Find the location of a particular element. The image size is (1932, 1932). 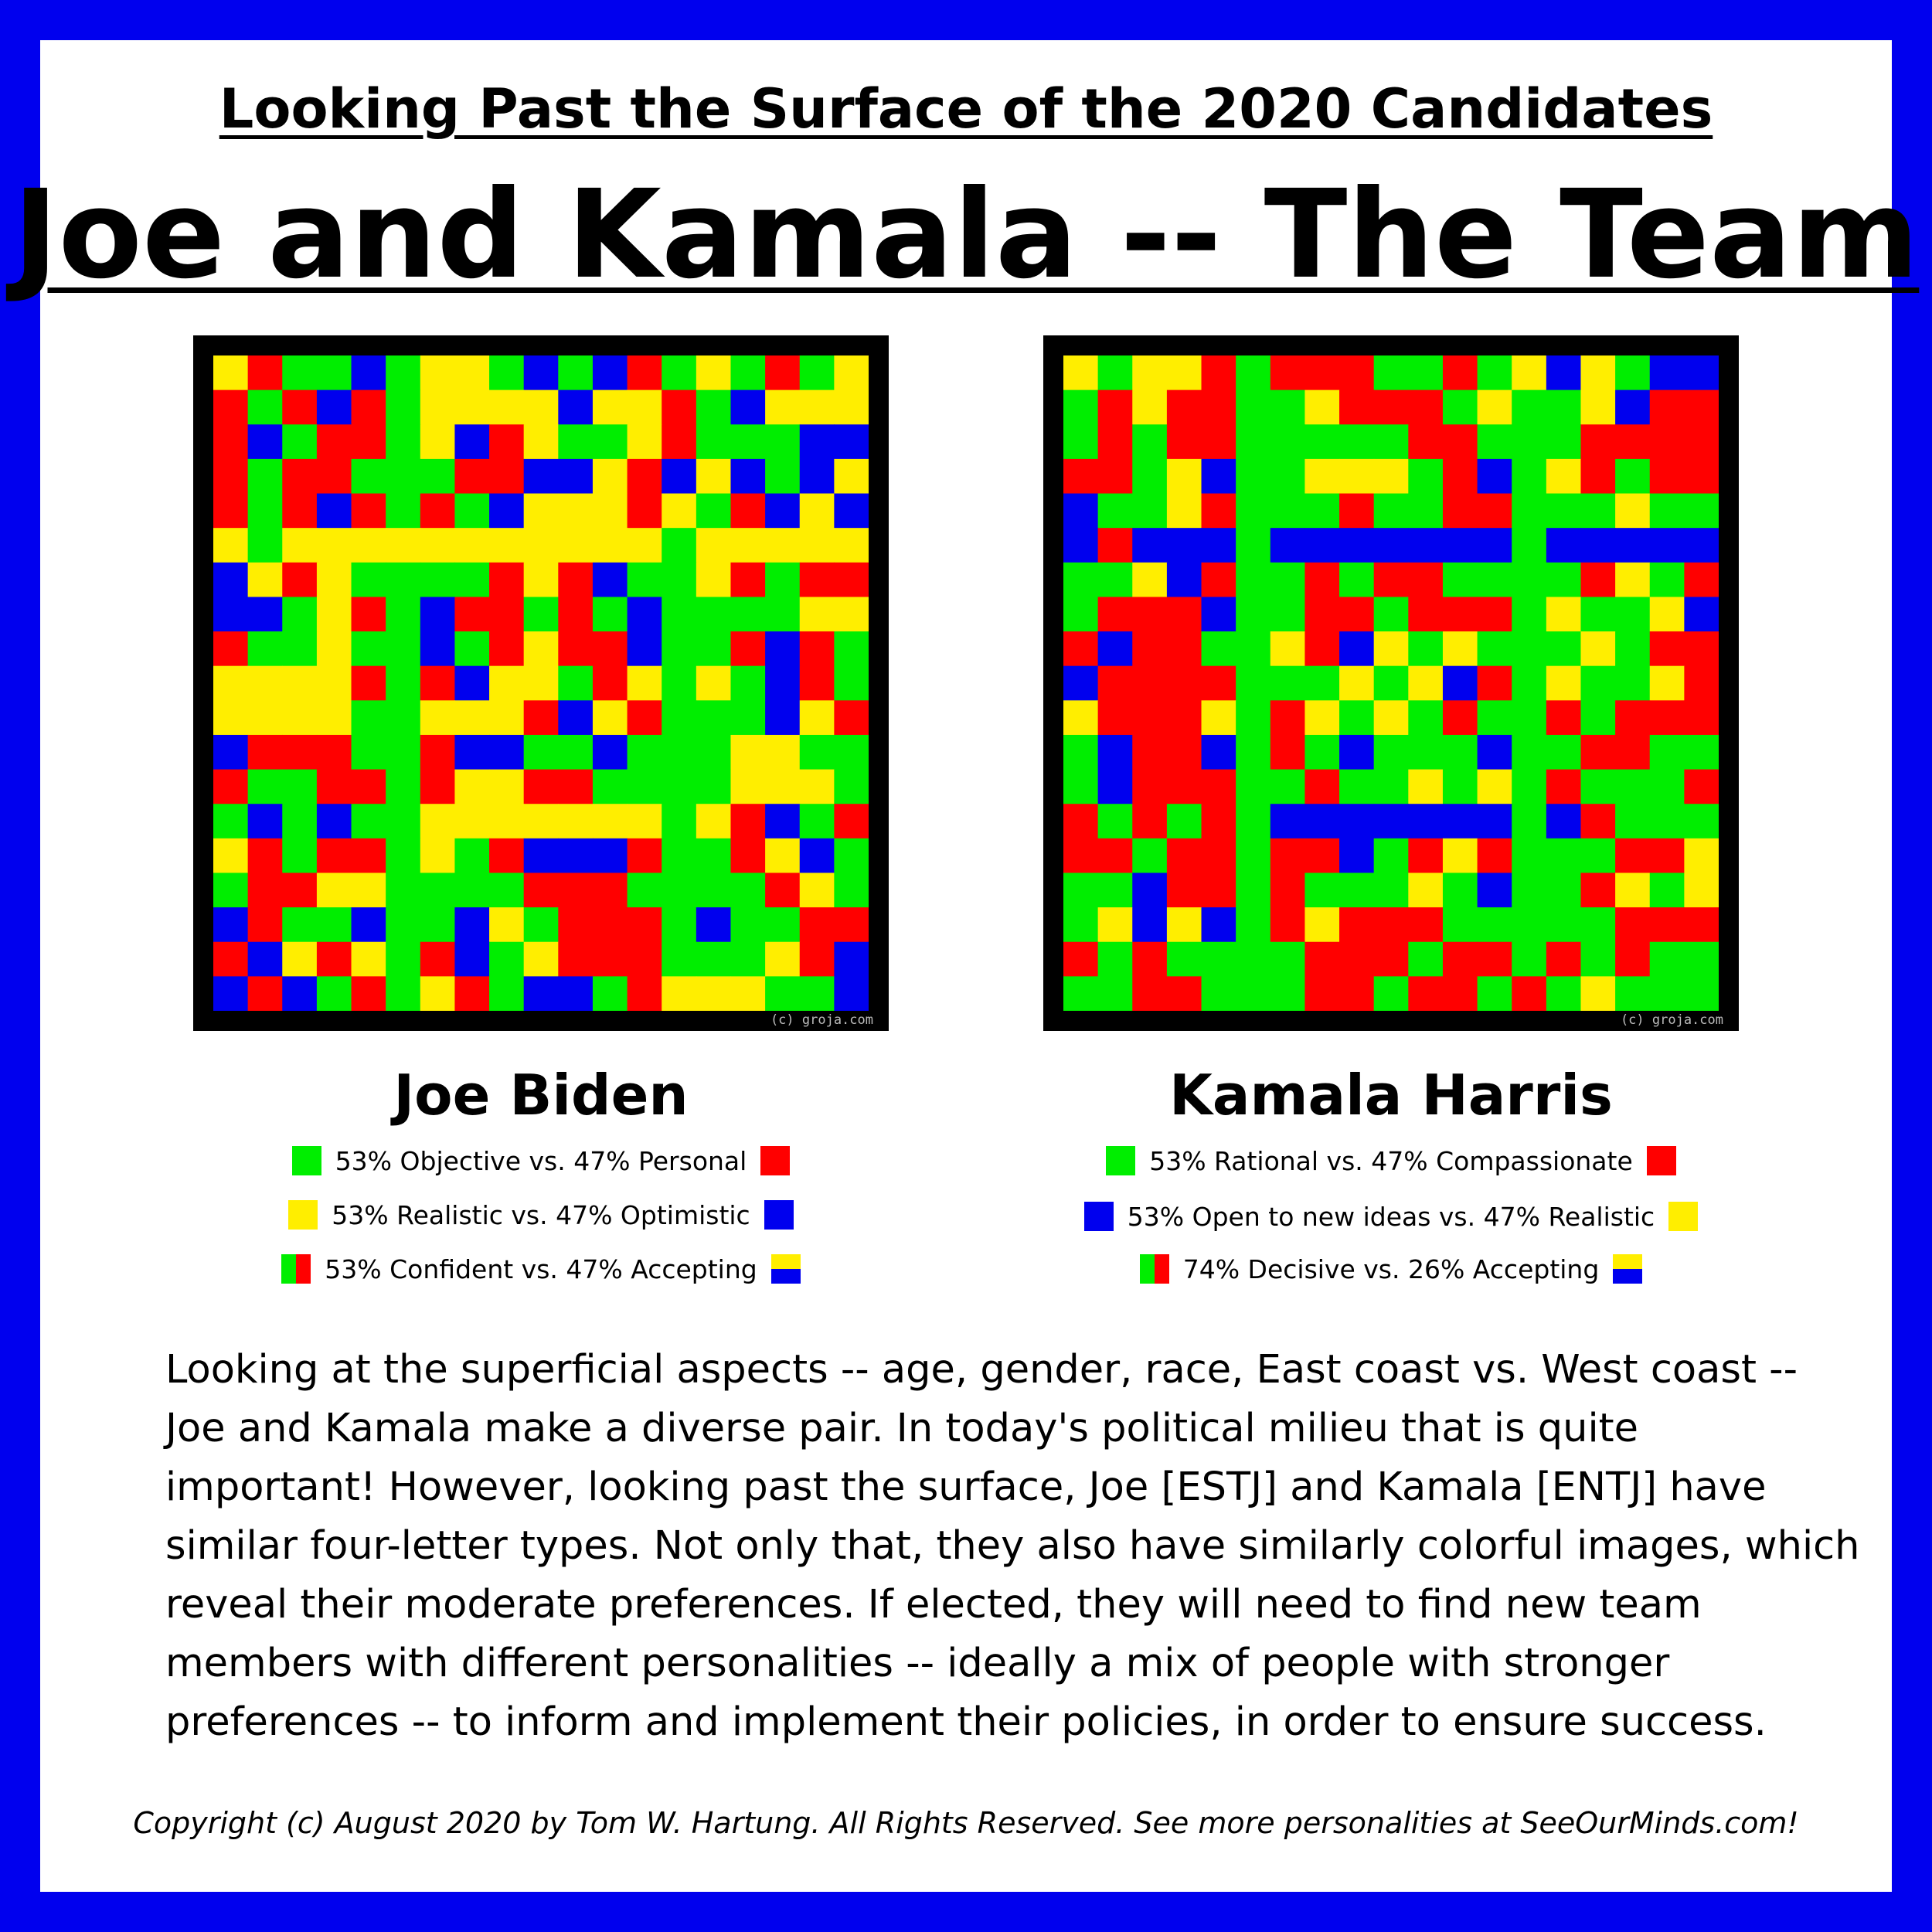

legend-text: 53% Objective vs. 47% Personal is located at coordinates (541, 1161).